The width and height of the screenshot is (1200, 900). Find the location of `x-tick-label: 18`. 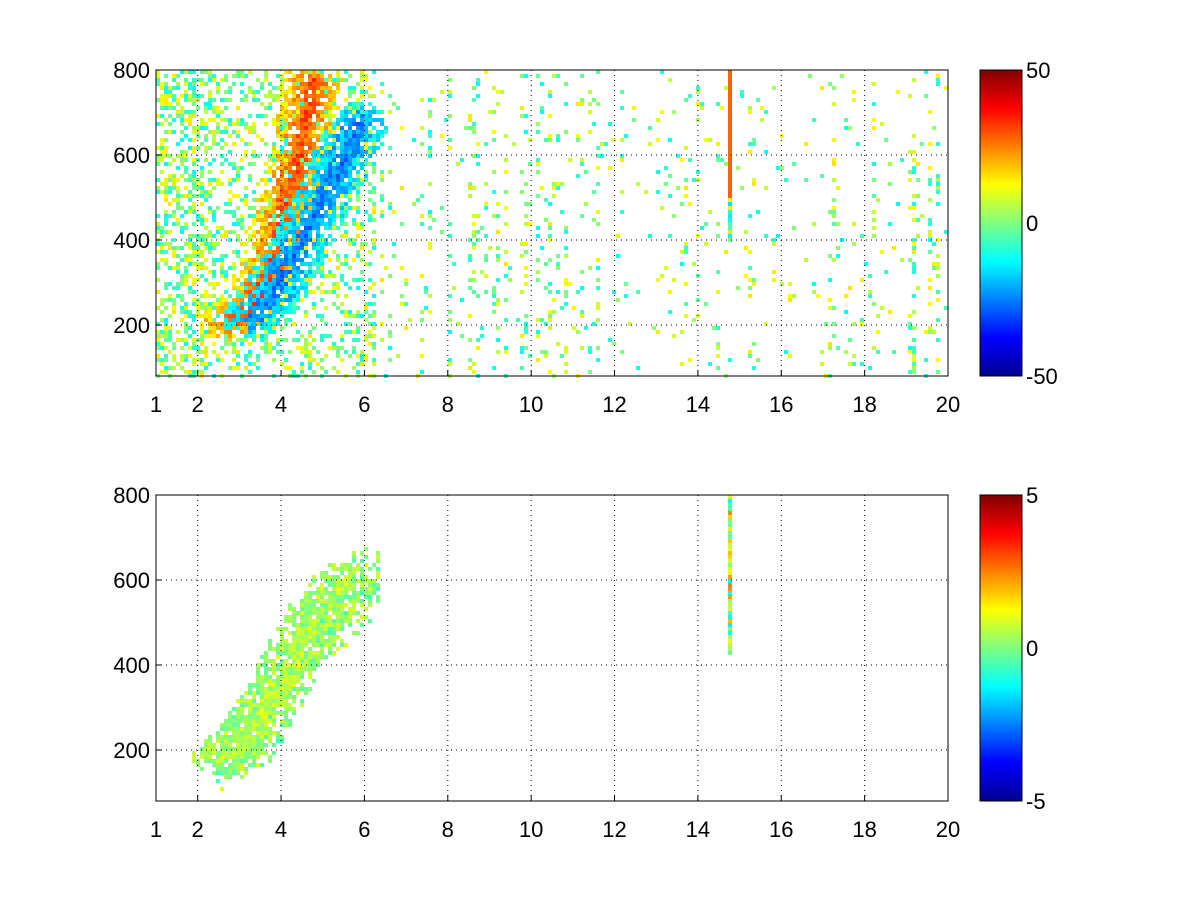

x-tick-label: 18 is located at coordinates (864, 404).